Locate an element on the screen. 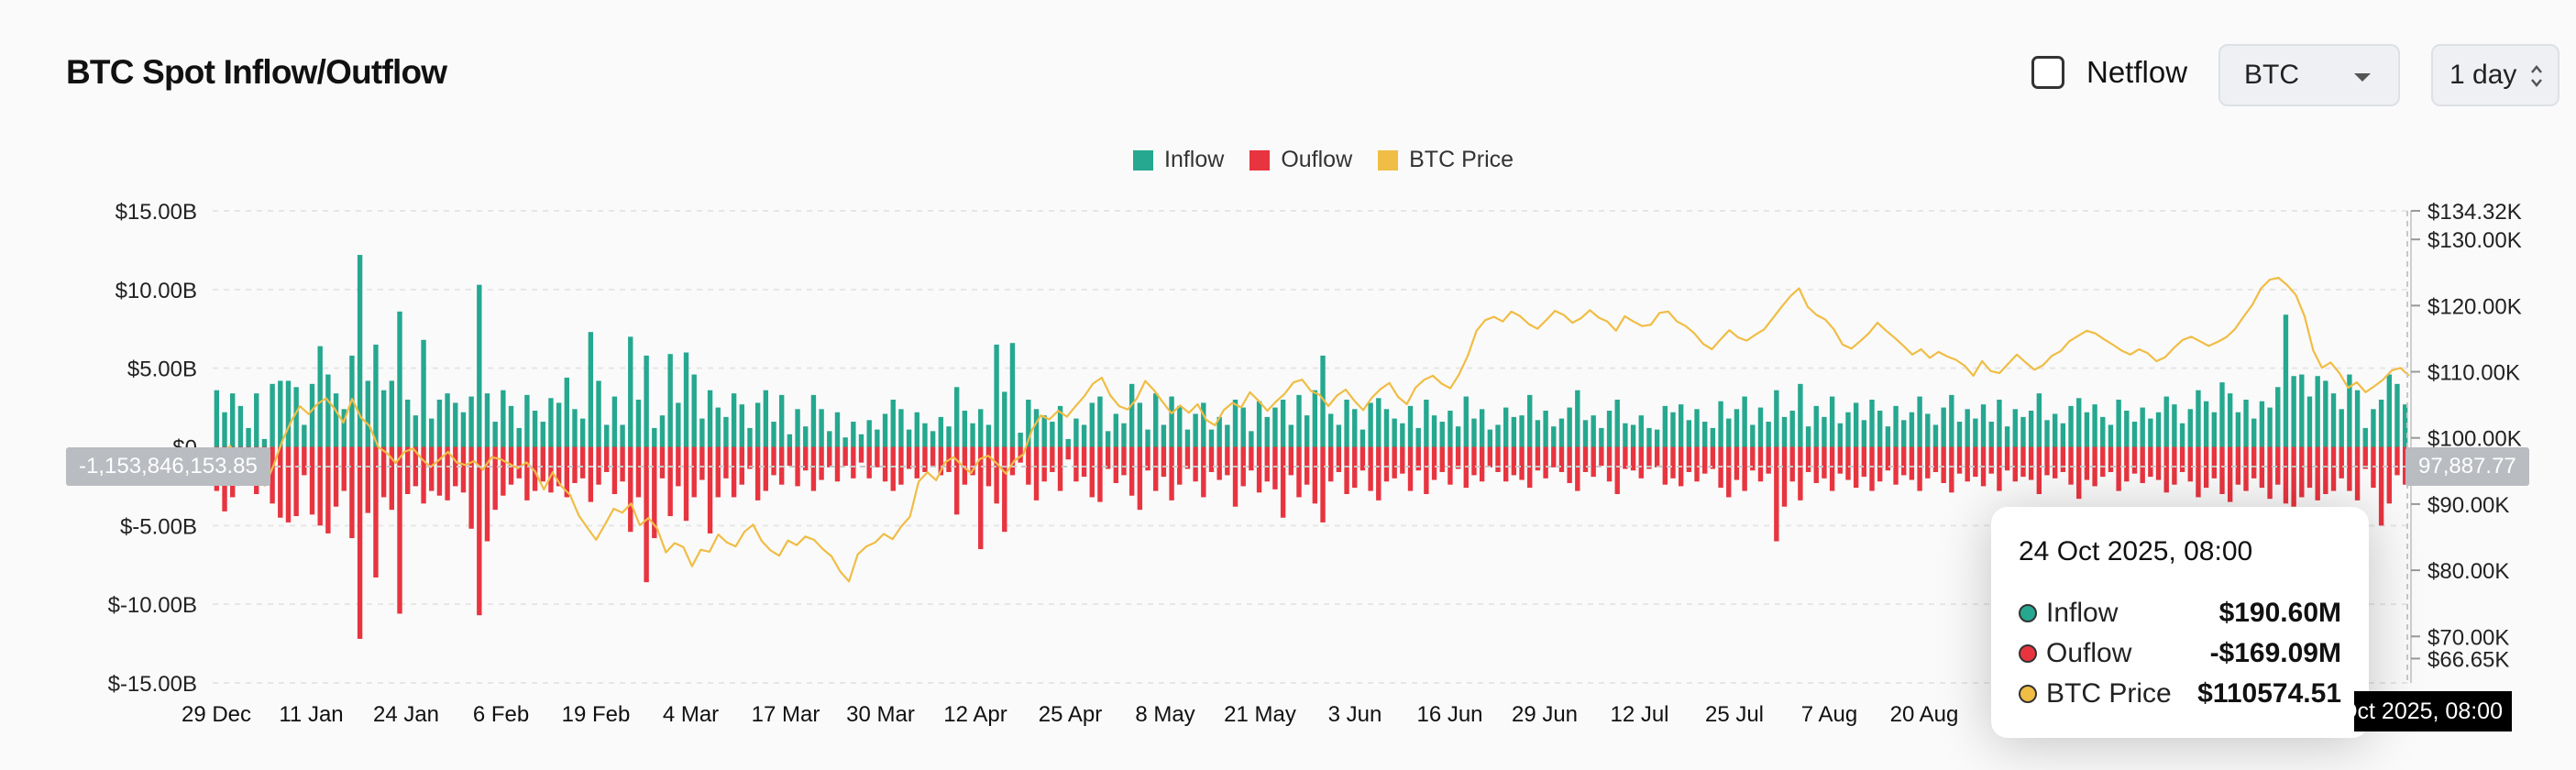 The width and height of the screenshot is (2576, 770). y-left-tick-label: $-15.00B is located at coordinates (152, 684).